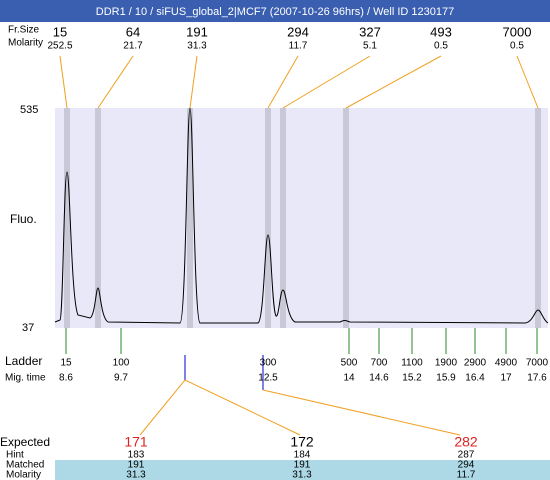 The width and height of the screenshot is (550, 480). I want to click on y-label: Fluo., so click(23, 219).